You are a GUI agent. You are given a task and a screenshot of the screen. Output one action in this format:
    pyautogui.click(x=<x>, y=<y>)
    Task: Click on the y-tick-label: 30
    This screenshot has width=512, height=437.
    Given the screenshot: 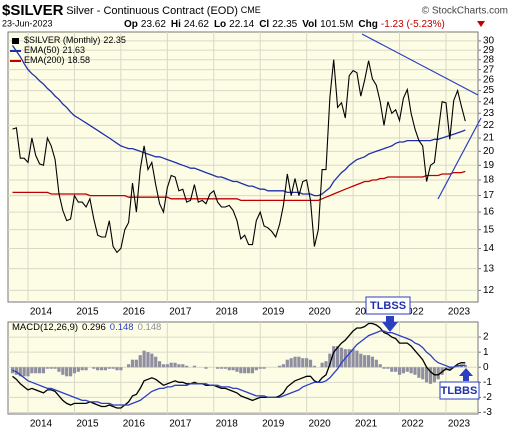 What is the action you would take?
    pyautogui.click(x=489, y=41)
    